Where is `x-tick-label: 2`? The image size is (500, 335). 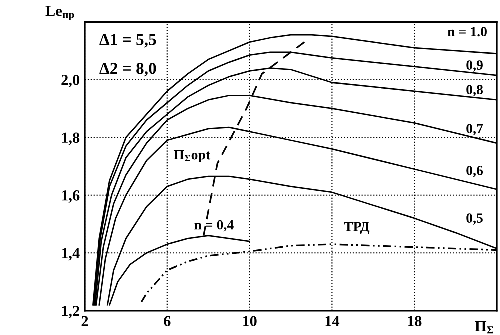
x-tick-label: 2 is located at coordinates (85, 321).